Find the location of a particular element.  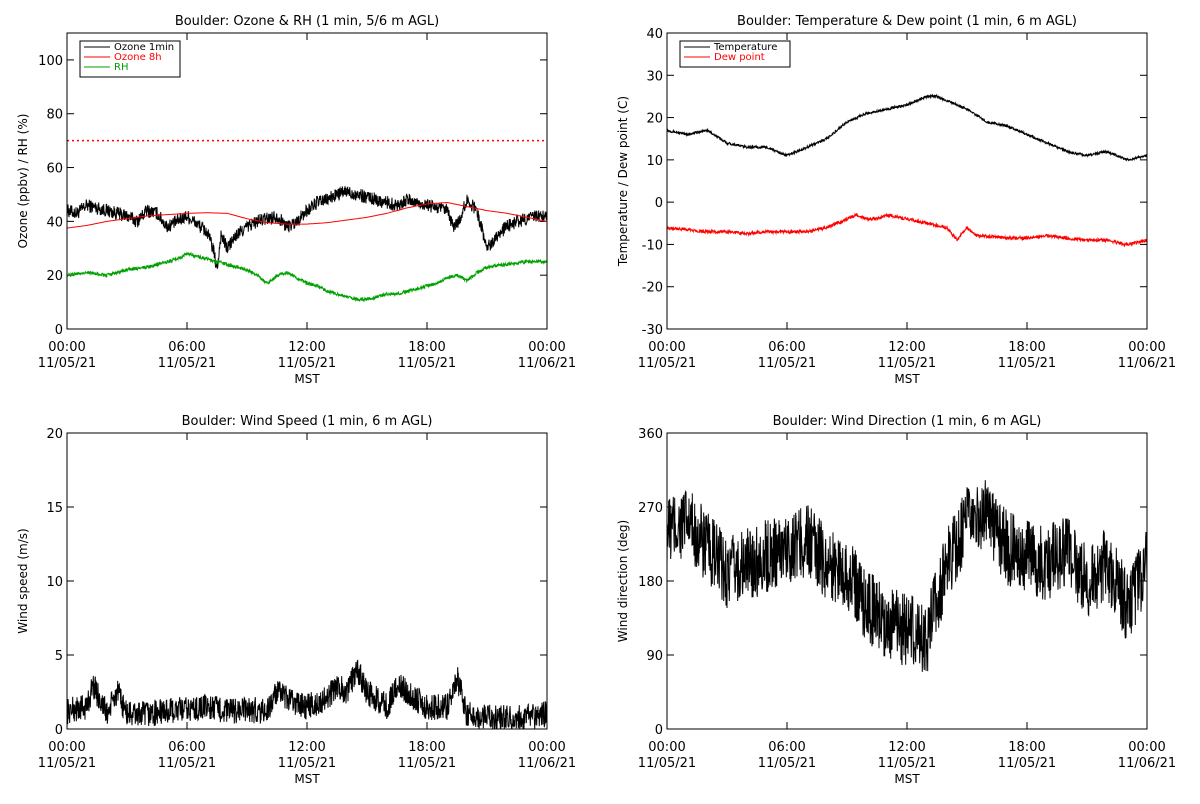

y-tick-label: 90 is located at coordinates (654, 656).